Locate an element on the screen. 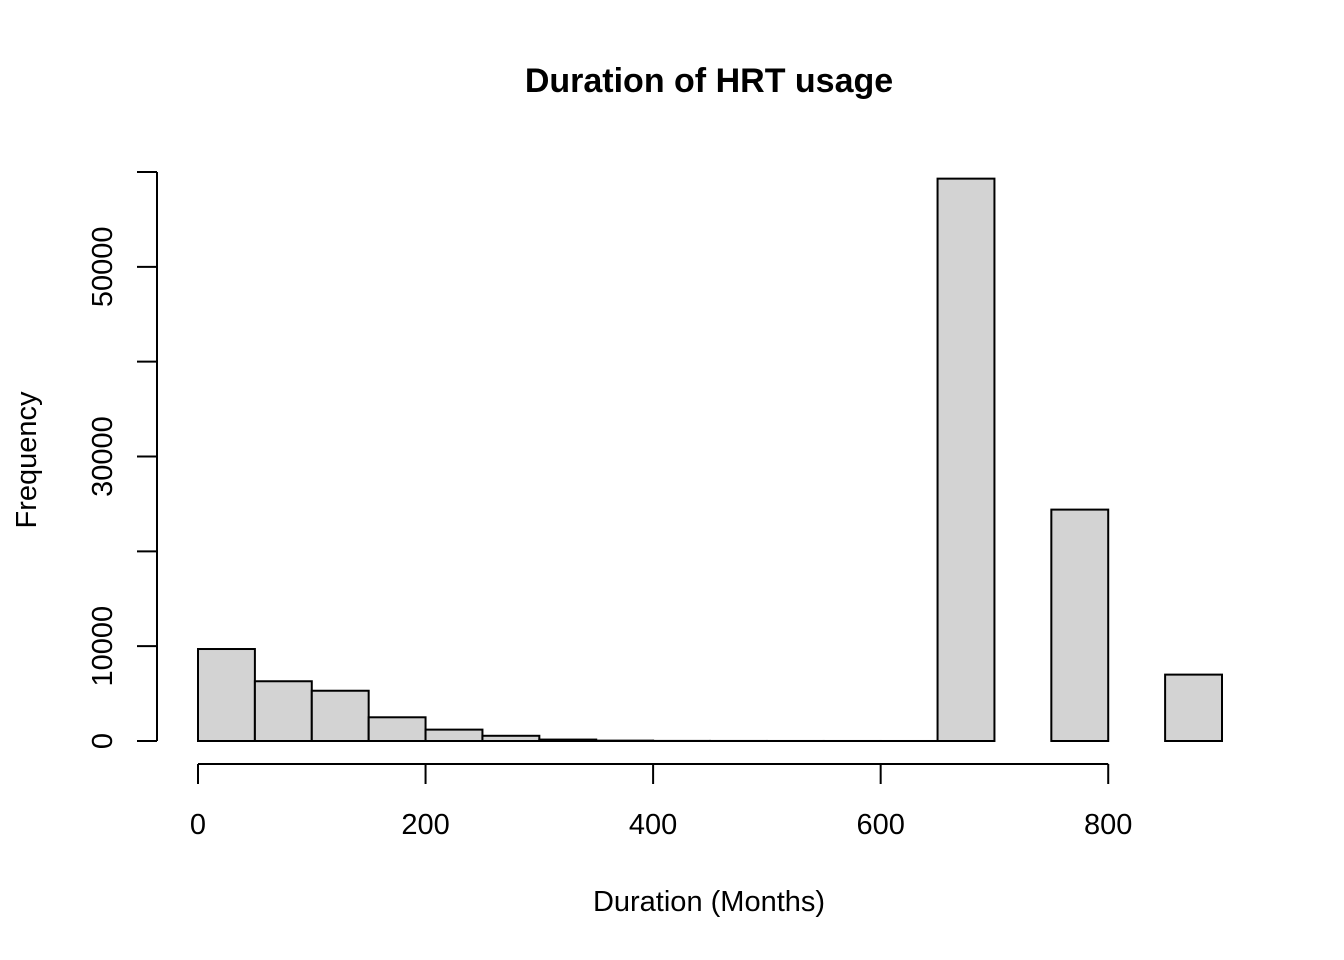 This screenshot has height=960, width=1344. x-axis: 0 200 400 600 800 is located at coordinates (661, 802).